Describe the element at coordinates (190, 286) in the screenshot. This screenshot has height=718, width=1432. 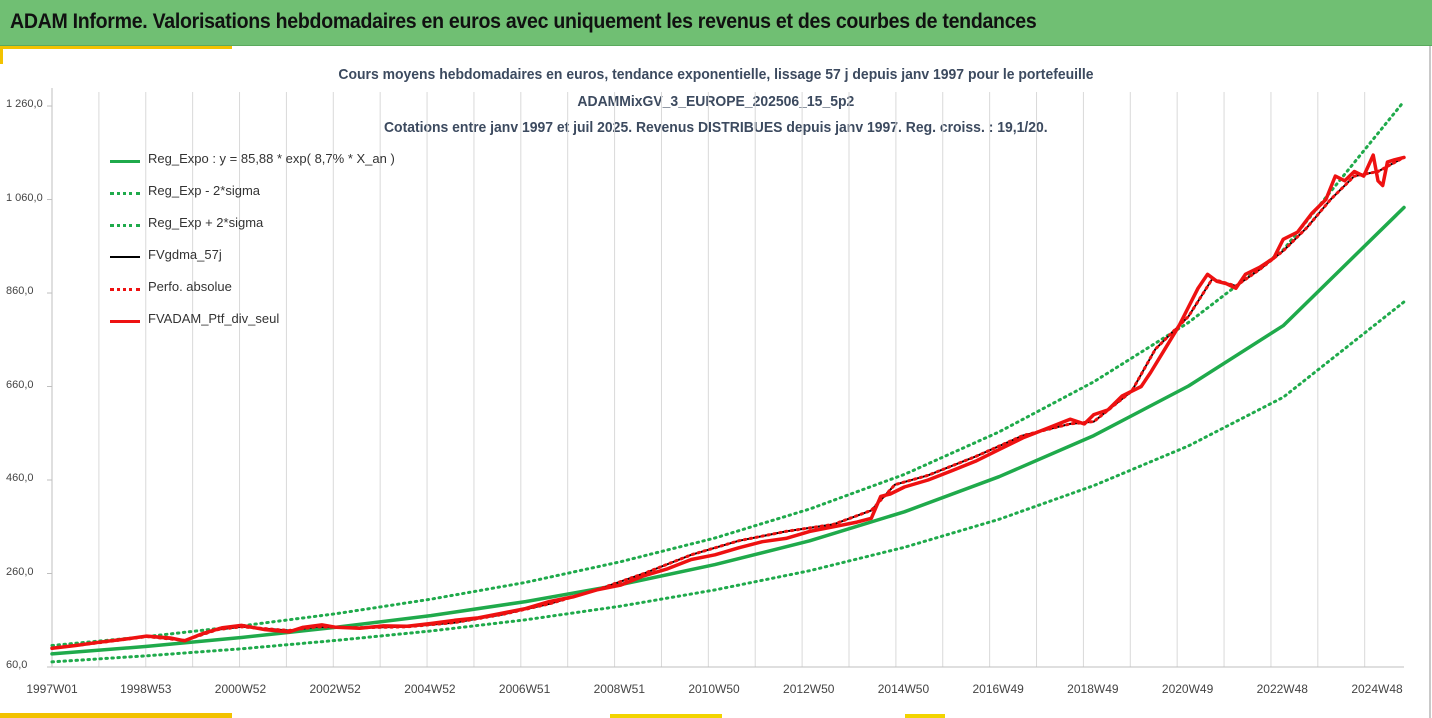
I see `legend-label: Perfo. absolue` at that location.